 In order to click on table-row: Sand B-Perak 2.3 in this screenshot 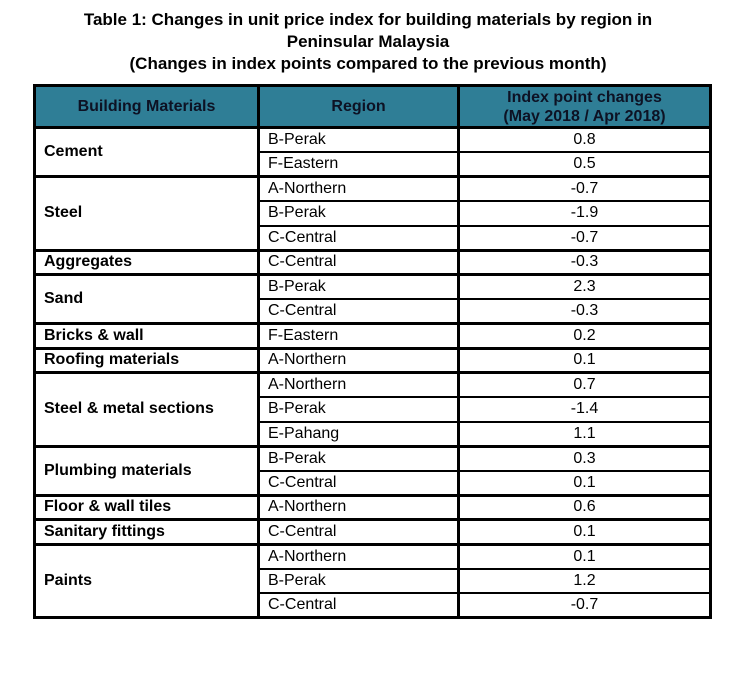, I will do `click(372, 299)`.